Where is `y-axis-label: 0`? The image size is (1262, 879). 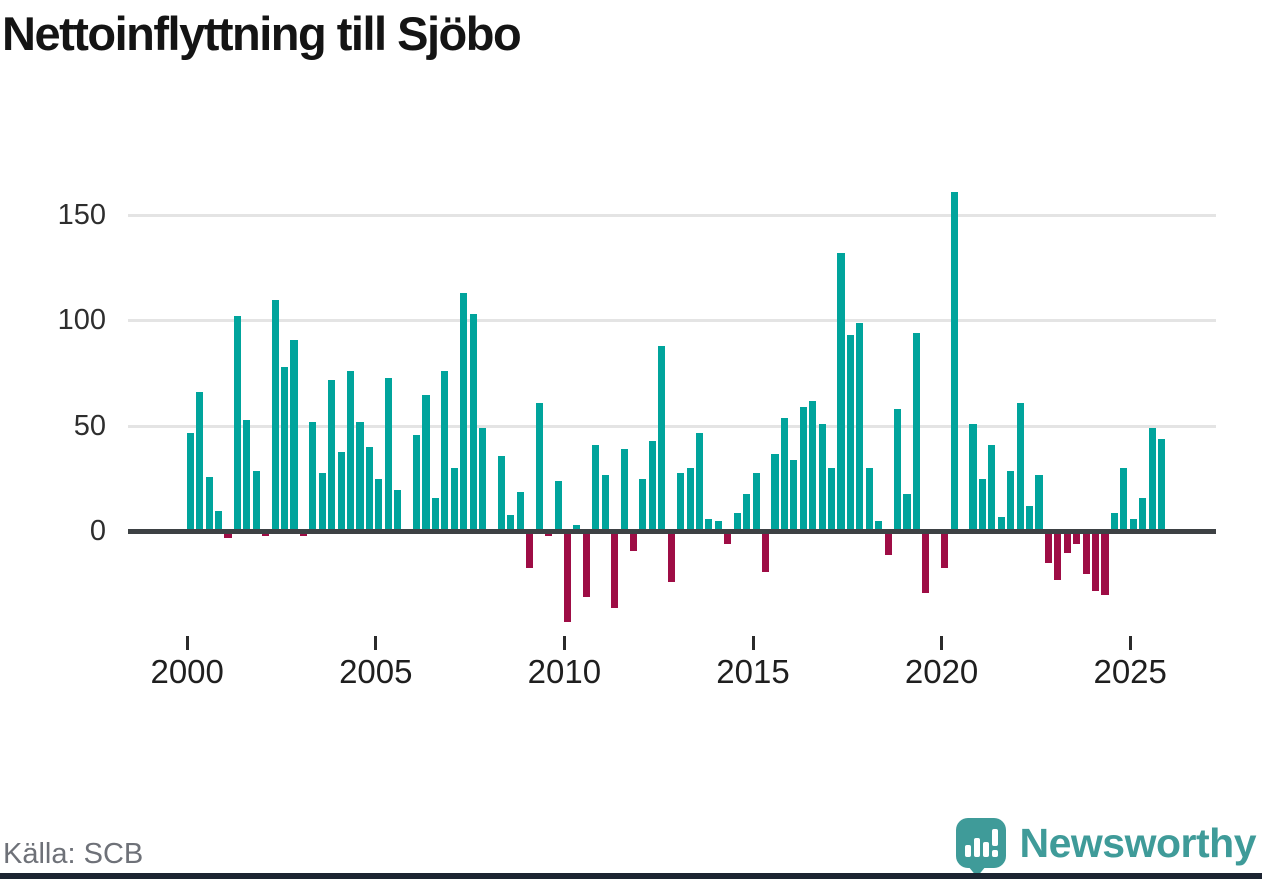
y-axis-label: 0 is located at coordinates (97, 531).